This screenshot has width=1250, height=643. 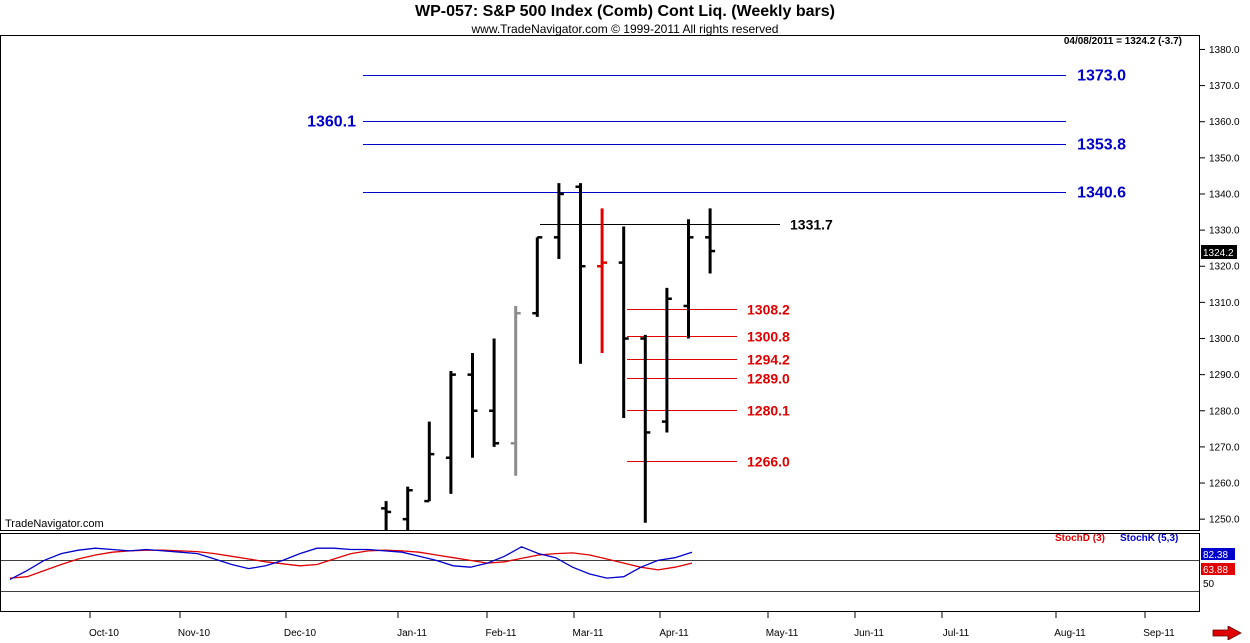 What do you see at coordinates (1224, 122) in the screenshot?
I see `y-tick-label: 1360.0` at bounding box center [1224, 122].